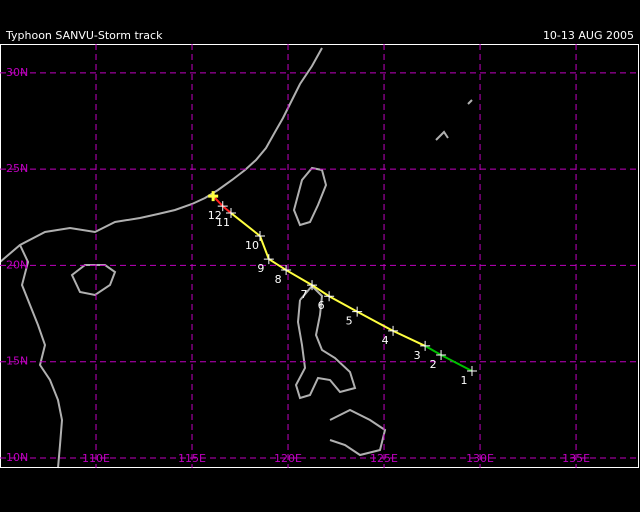  What do you see at coordinates (213, 196) in the screenshot?
I see `last-position` at bounding box center [213, 196].